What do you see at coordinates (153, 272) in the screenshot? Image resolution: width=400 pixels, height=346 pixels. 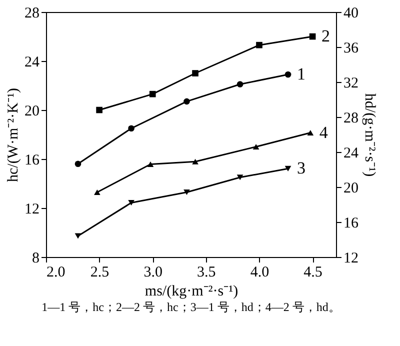 I see `x-tick-label: 3.0` at bounding box center [153, 272].